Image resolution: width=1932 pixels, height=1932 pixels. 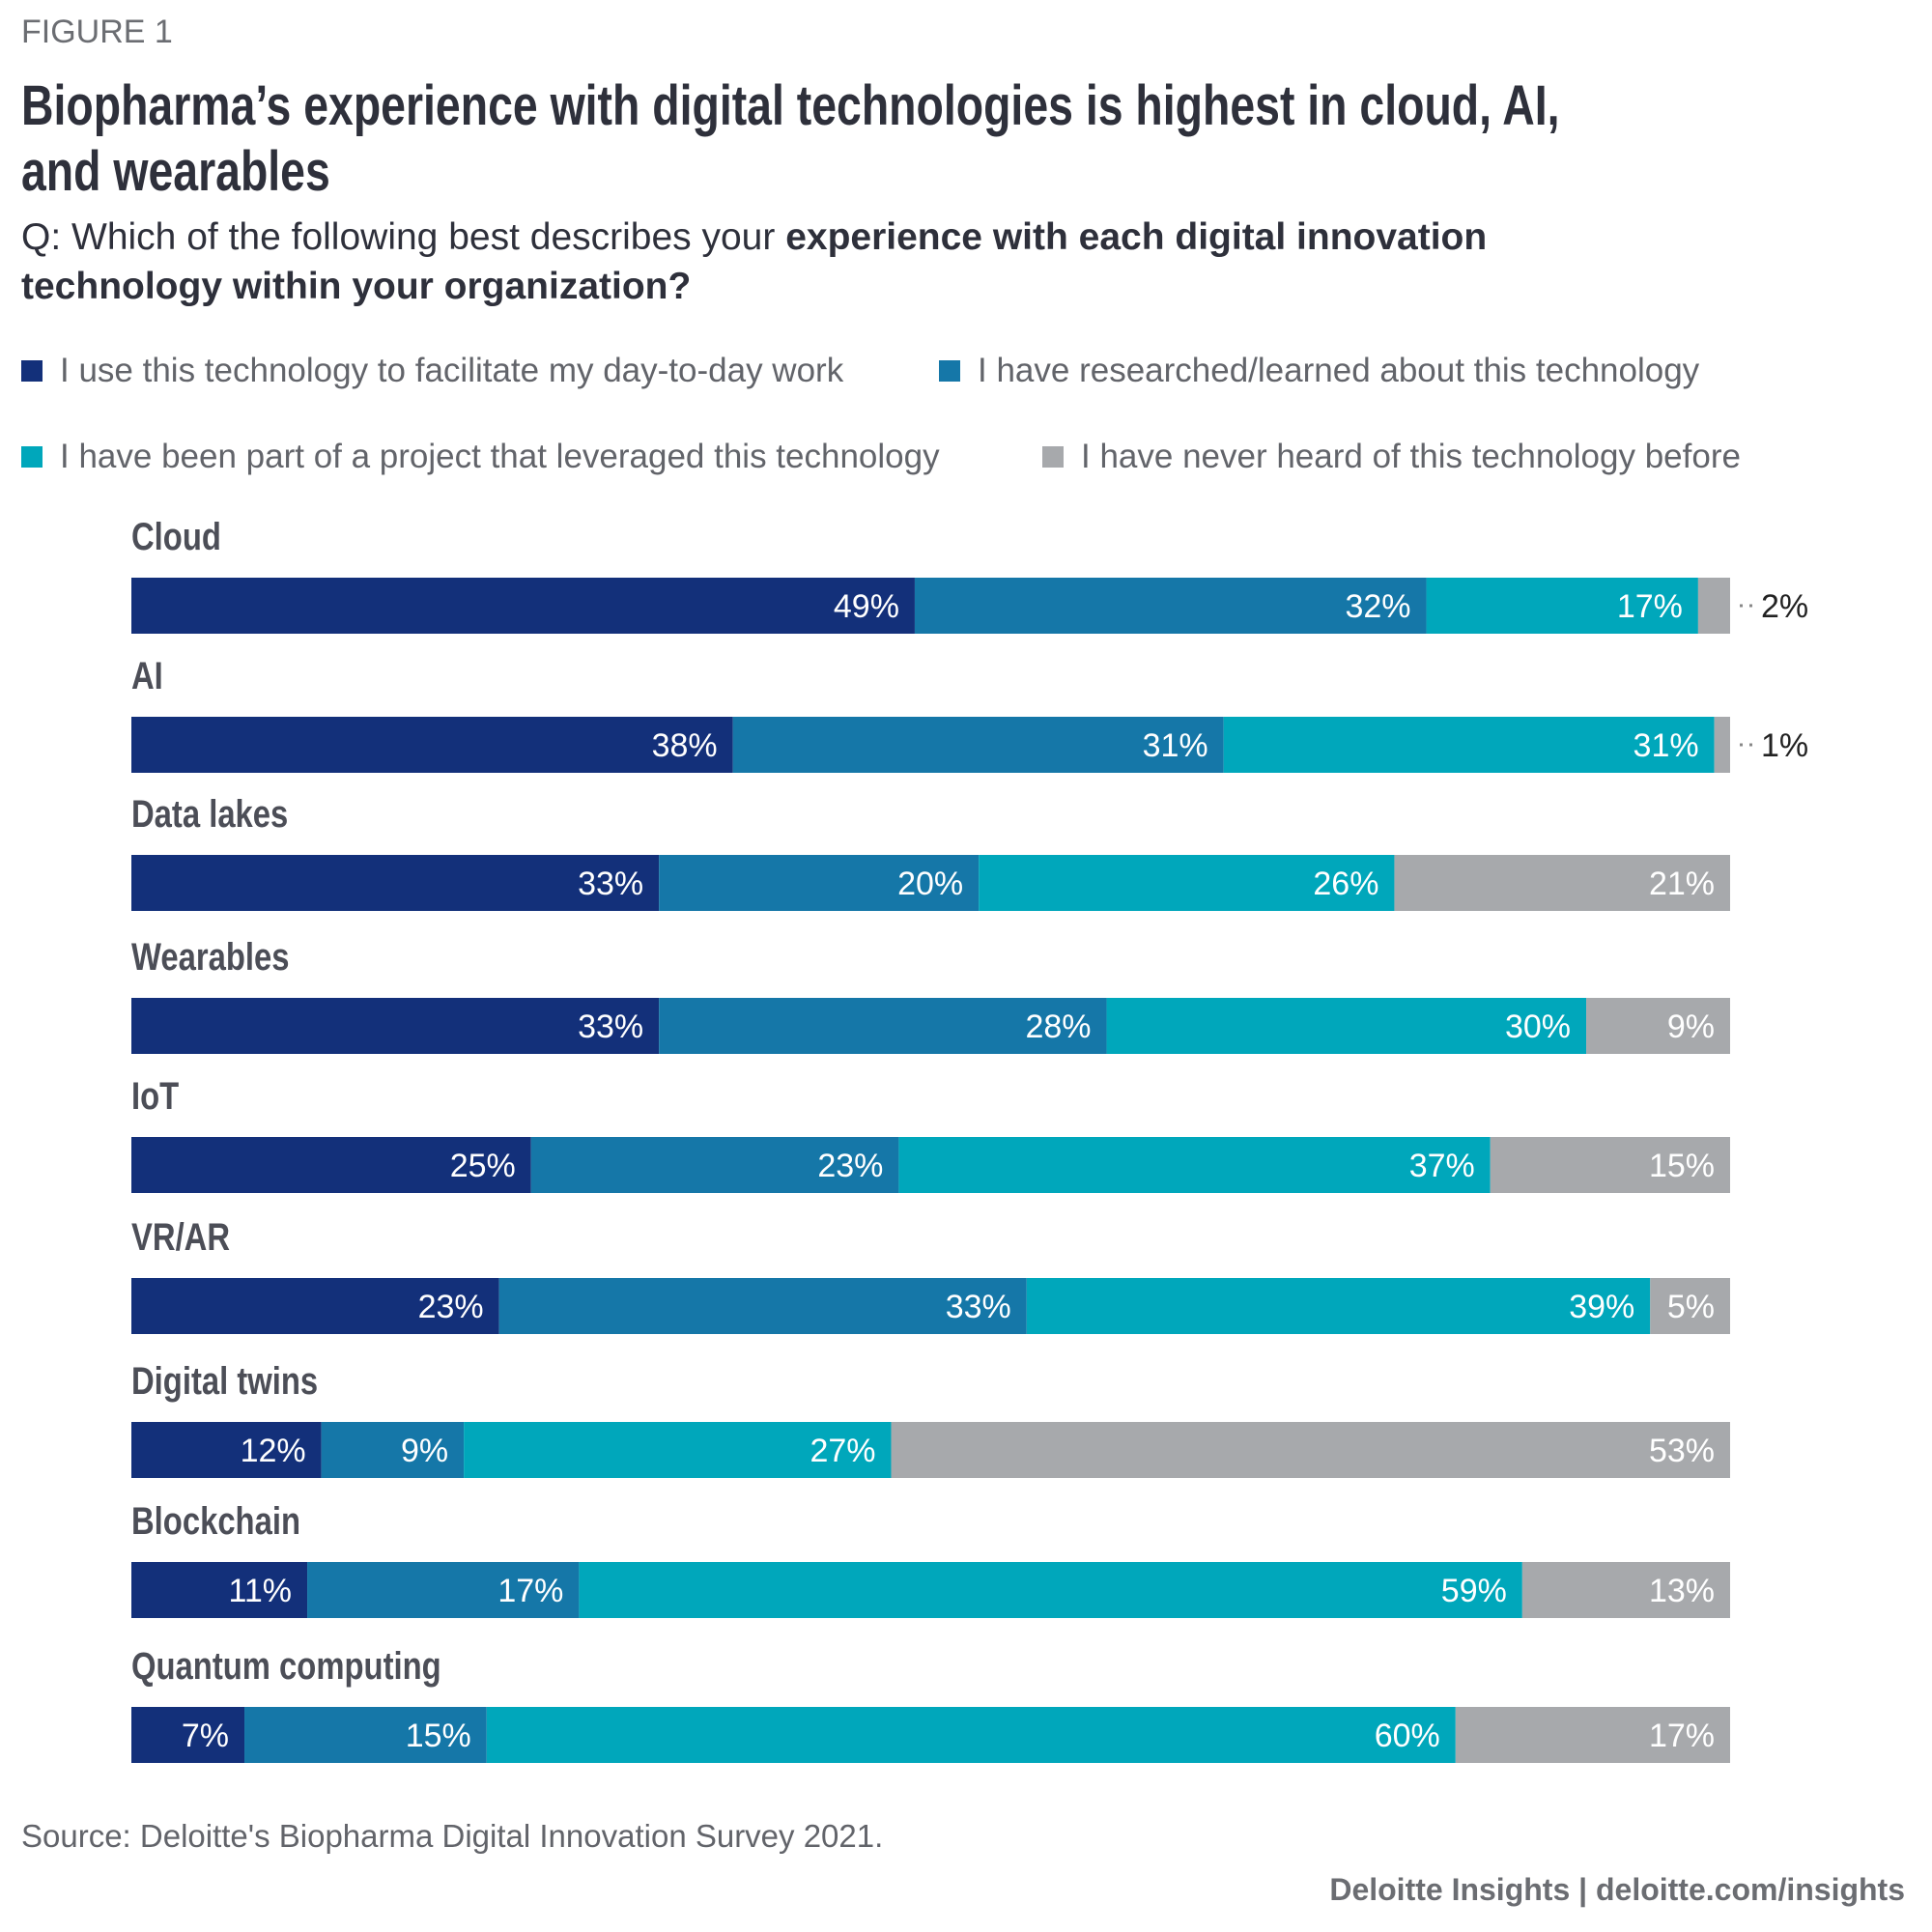 What do you see at coordinates (215, 1521) in the screenshot?
I see `category-label: Blockchain` at bounding box center [215, 1521].